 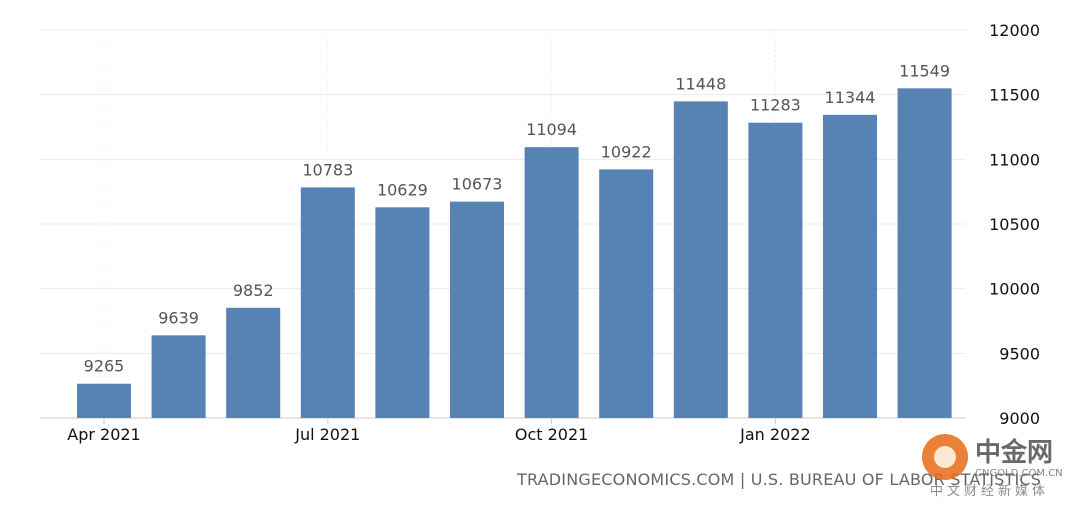 I want to click on x-axis: Apr 2021 Jul 2021 Oct 2021 Jan 2022, so click(x=439, y=431).